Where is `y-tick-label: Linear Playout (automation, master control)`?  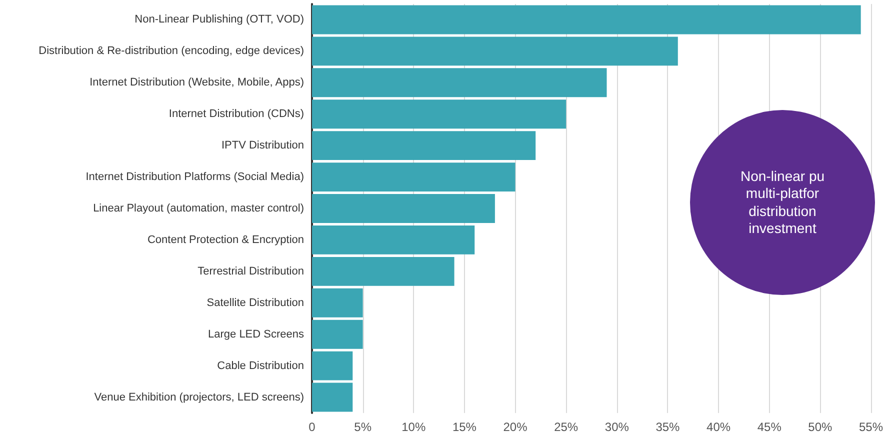
y-tick-label: Linear Playout (automation, master control) is located at coordinates (198, 208).